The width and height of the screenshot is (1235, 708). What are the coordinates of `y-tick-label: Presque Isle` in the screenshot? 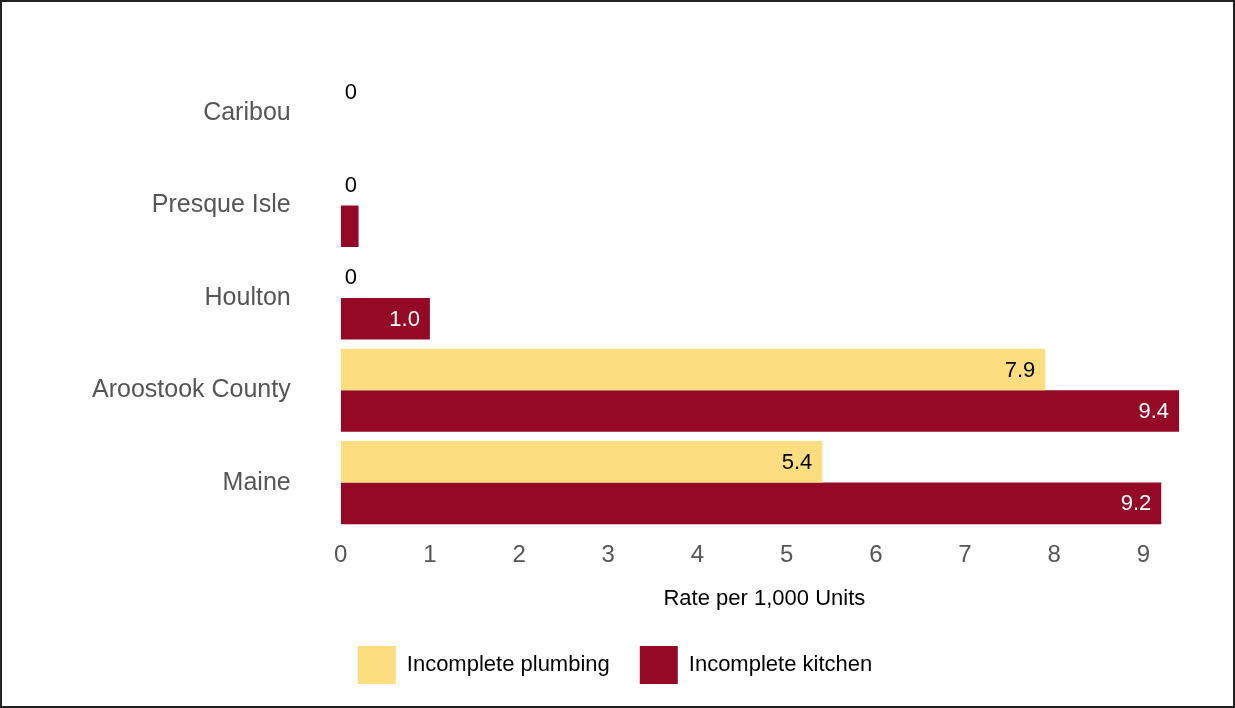 It's located at (221, 203).